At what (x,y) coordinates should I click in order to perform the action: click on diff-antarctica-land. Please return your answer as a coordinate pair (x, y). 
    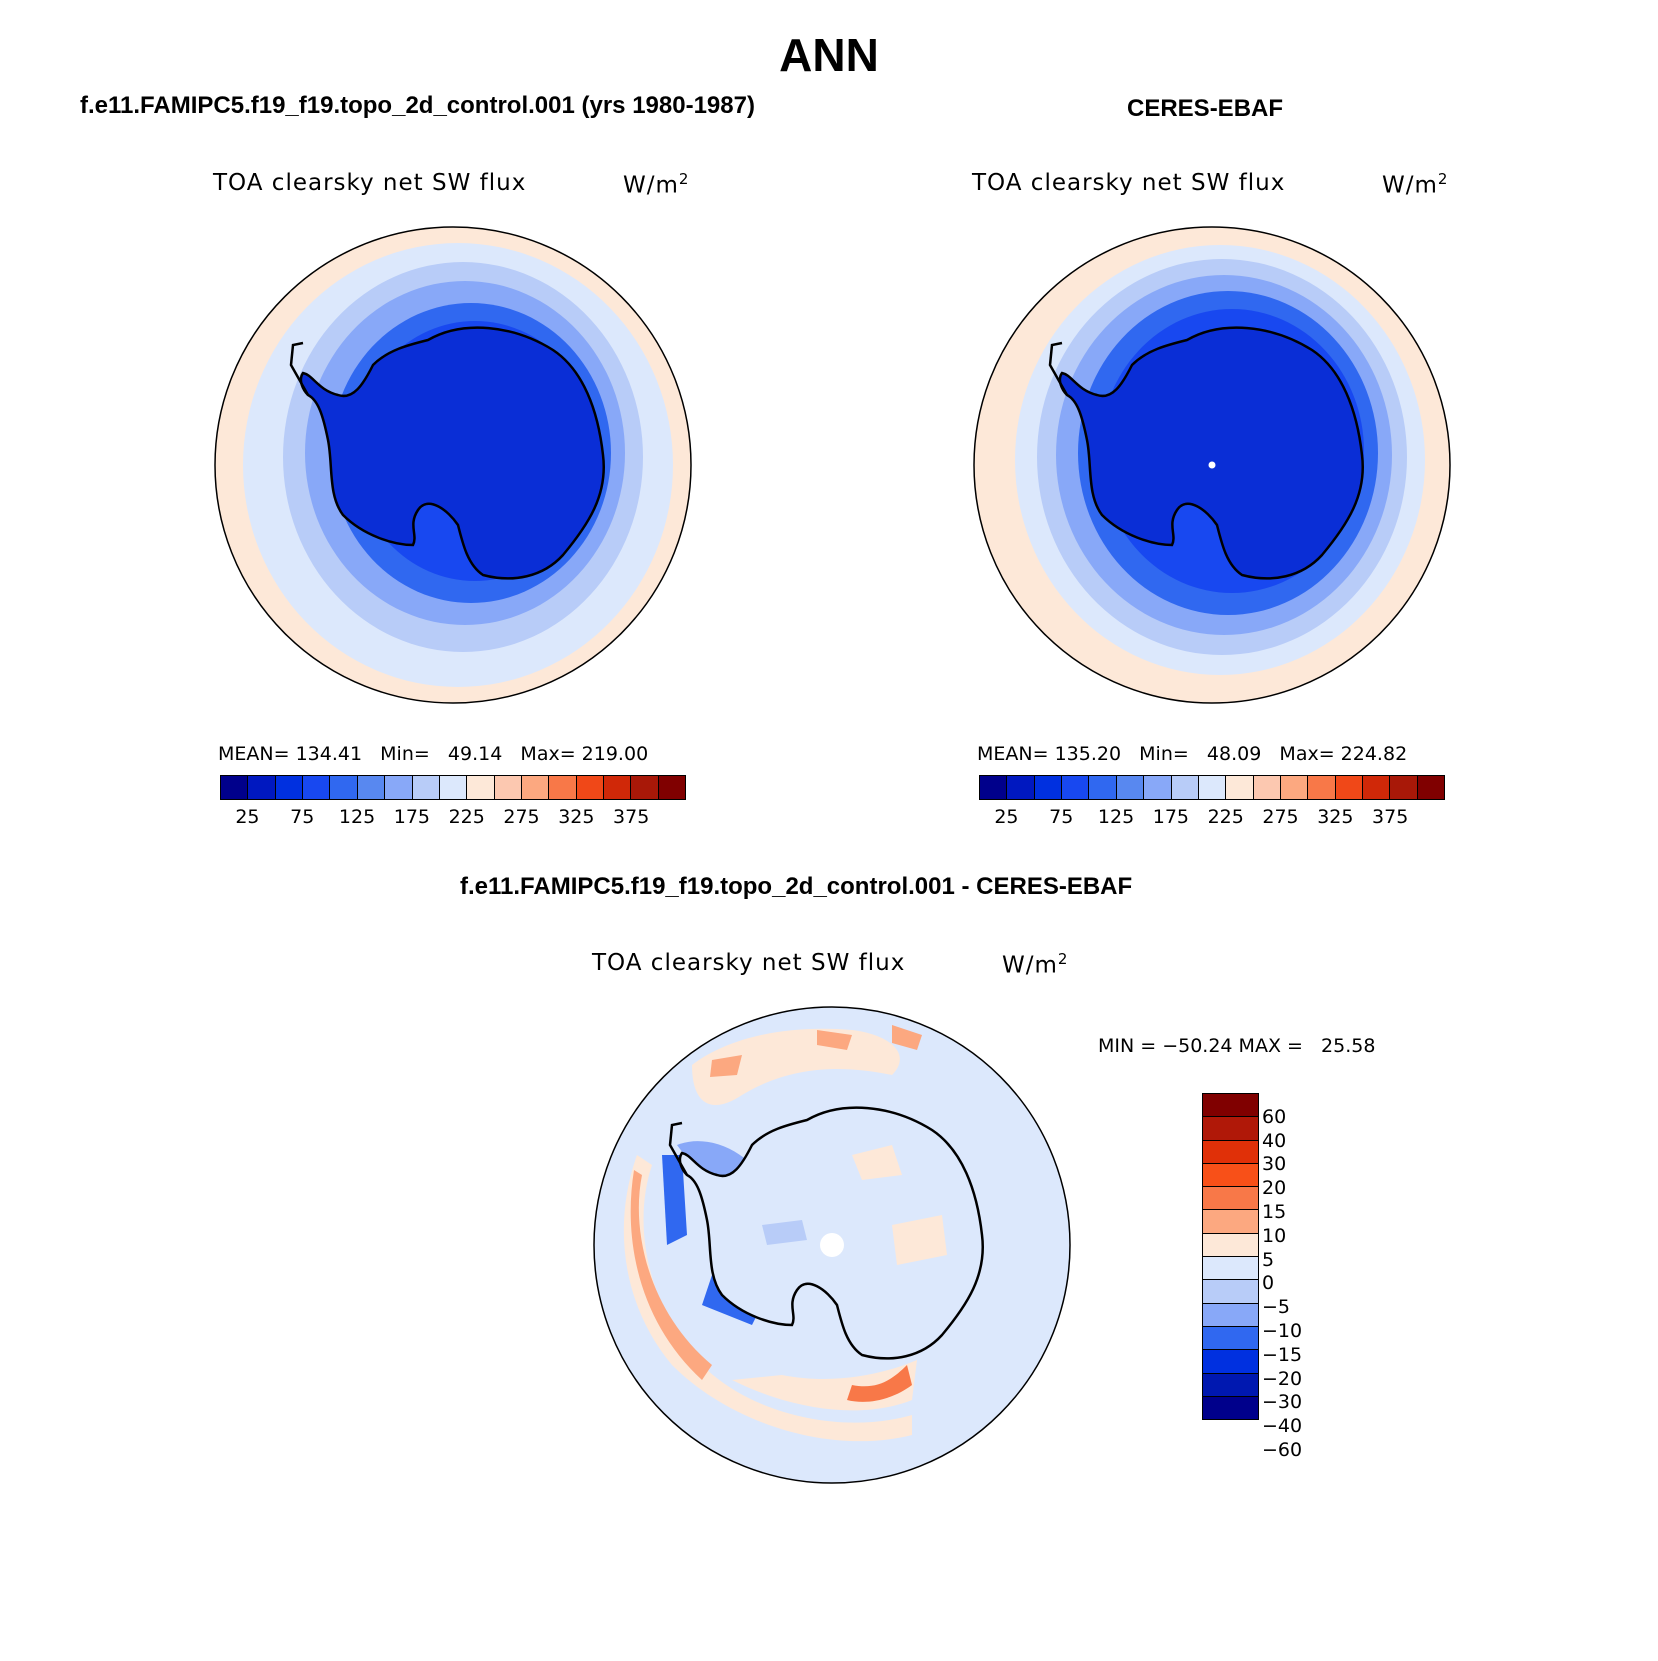
    Looking at the image, I should click on (831, 1233).